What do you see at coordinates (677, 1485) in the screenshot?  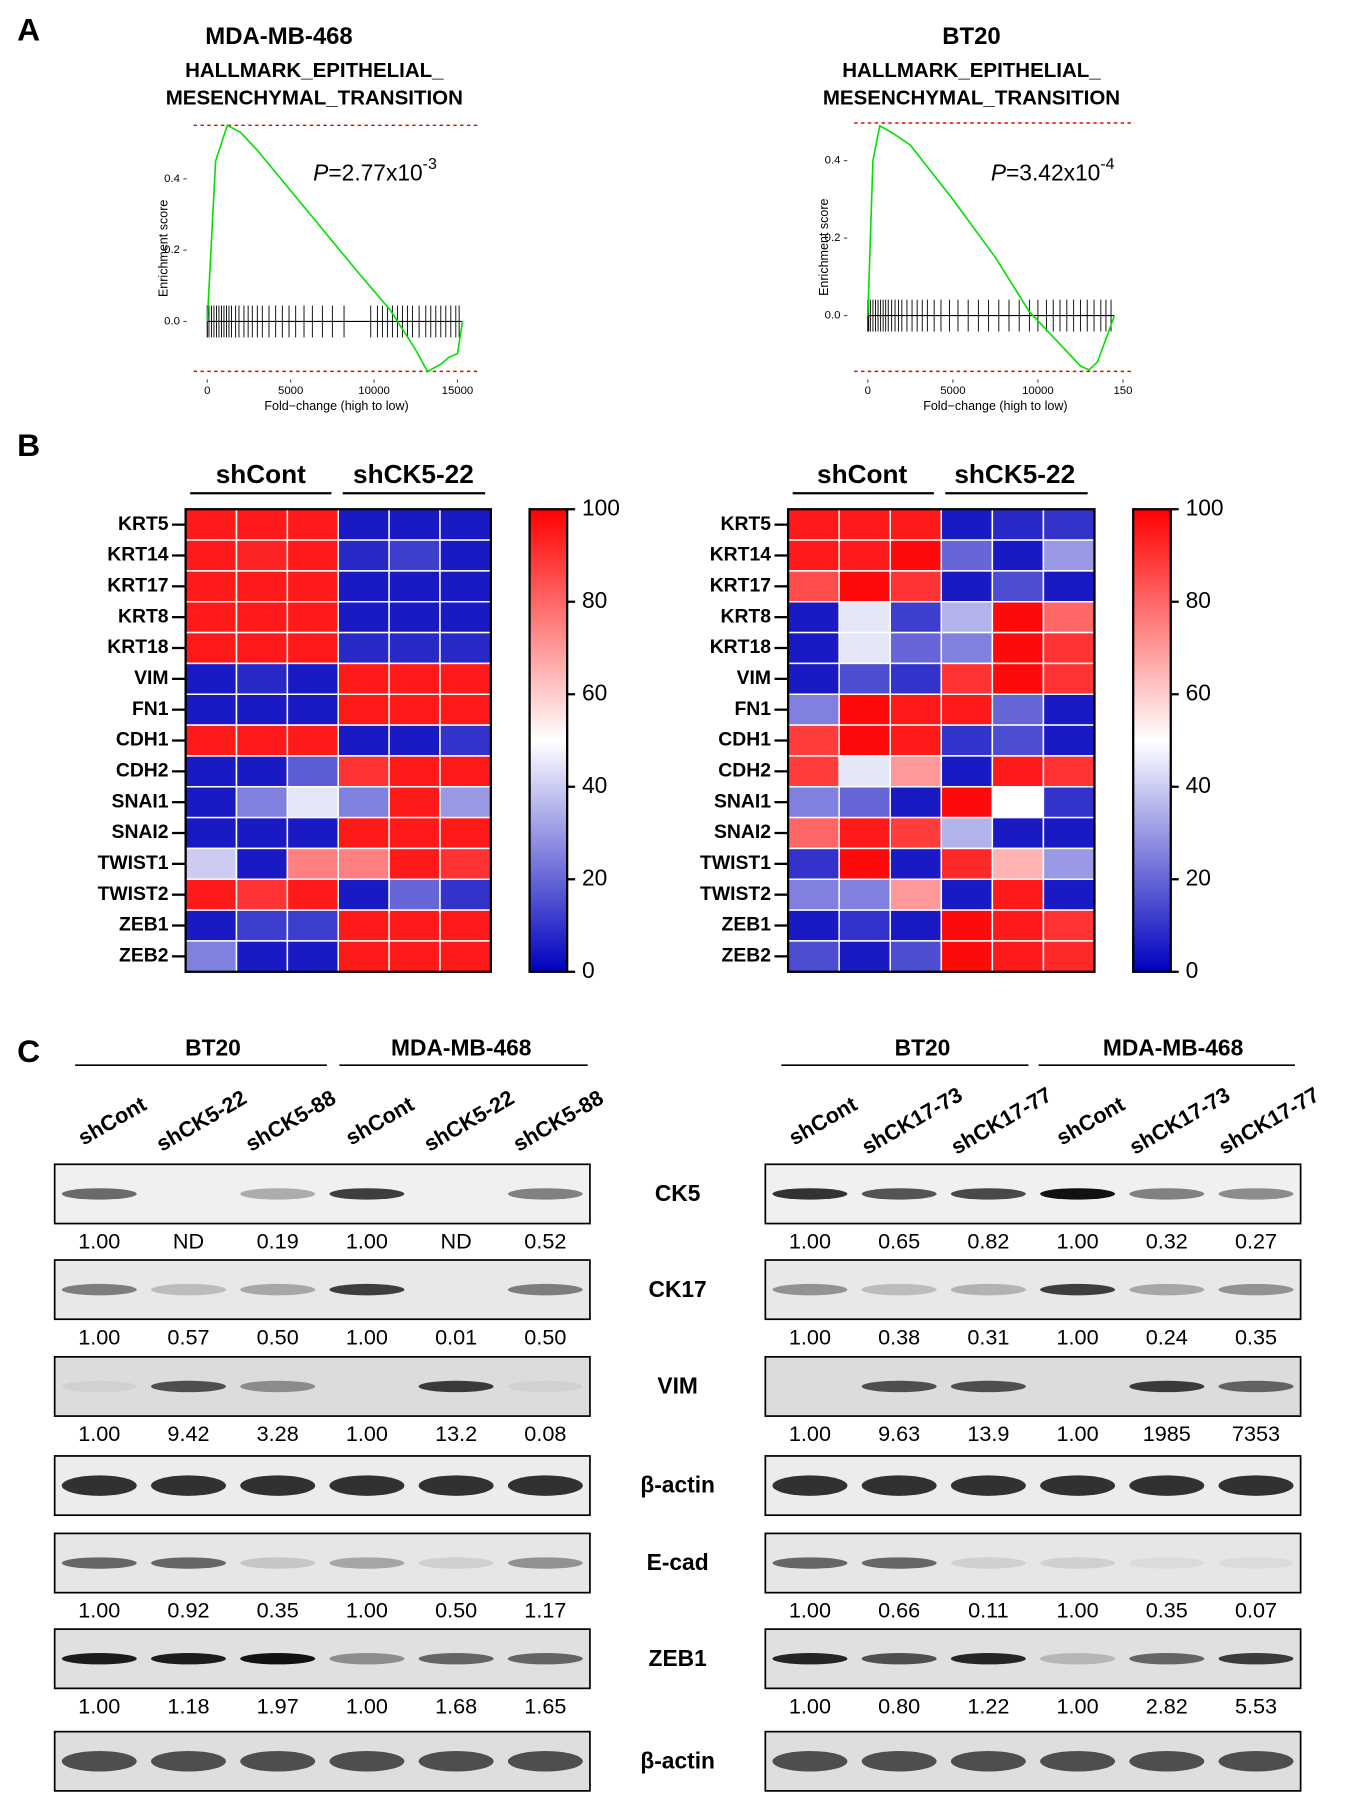 I see `blot-row-label: β-actin` at bounding box center [677, 1485].